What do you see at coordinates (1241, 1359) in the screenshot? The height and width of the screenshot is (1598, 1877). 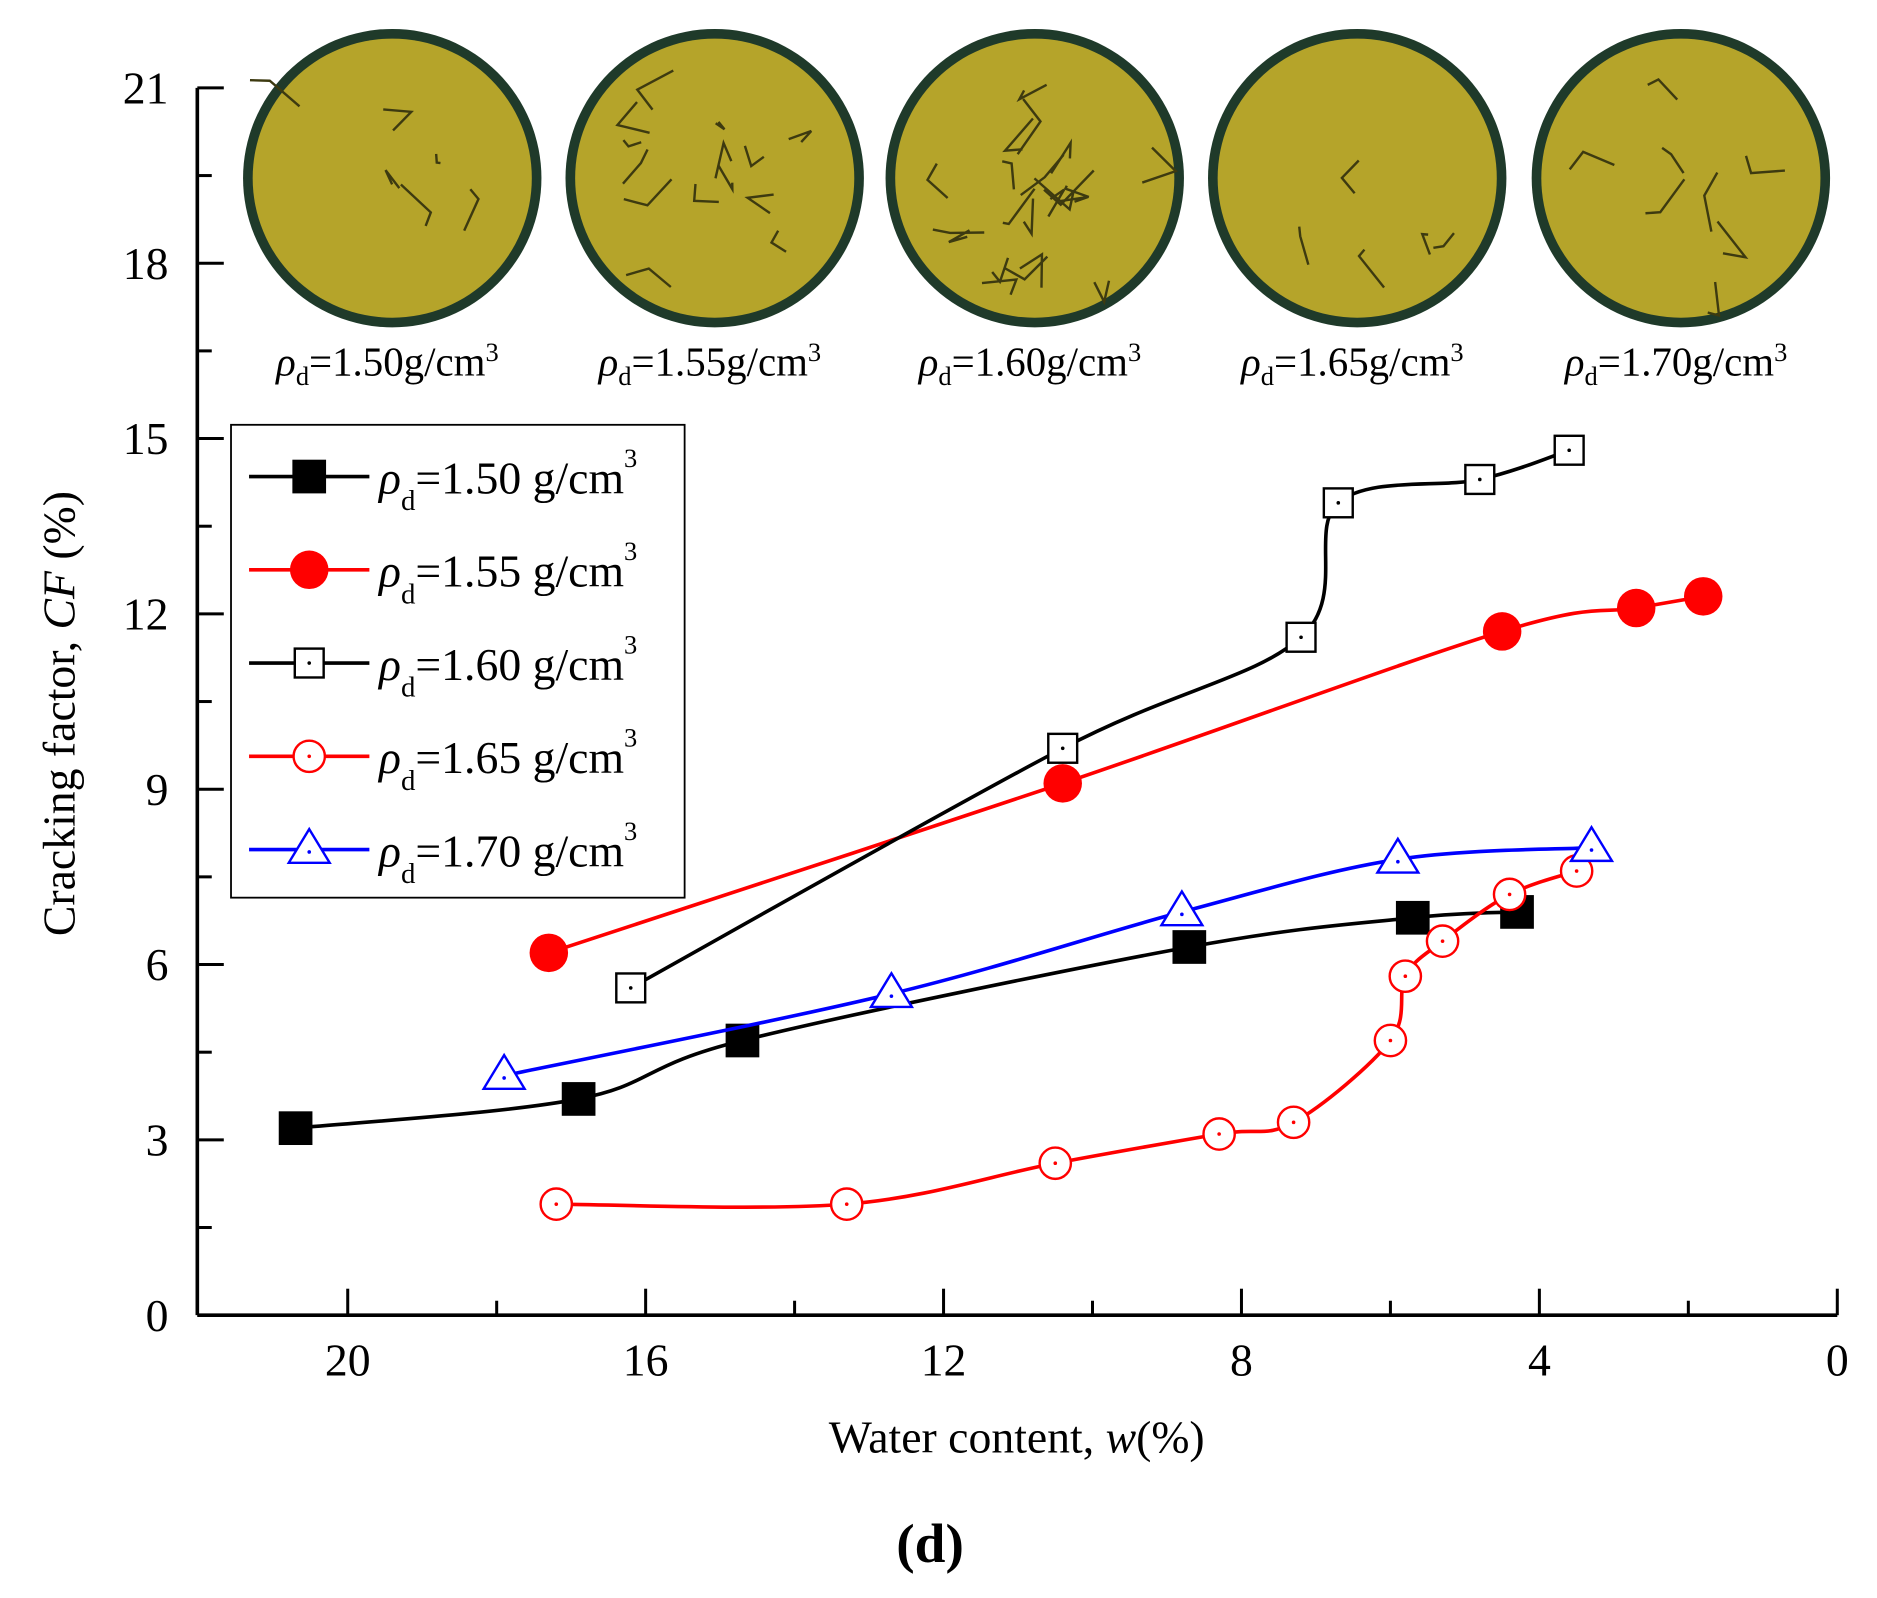 I see `x-tick-label: 8` at bounding box center [1241, 1359].